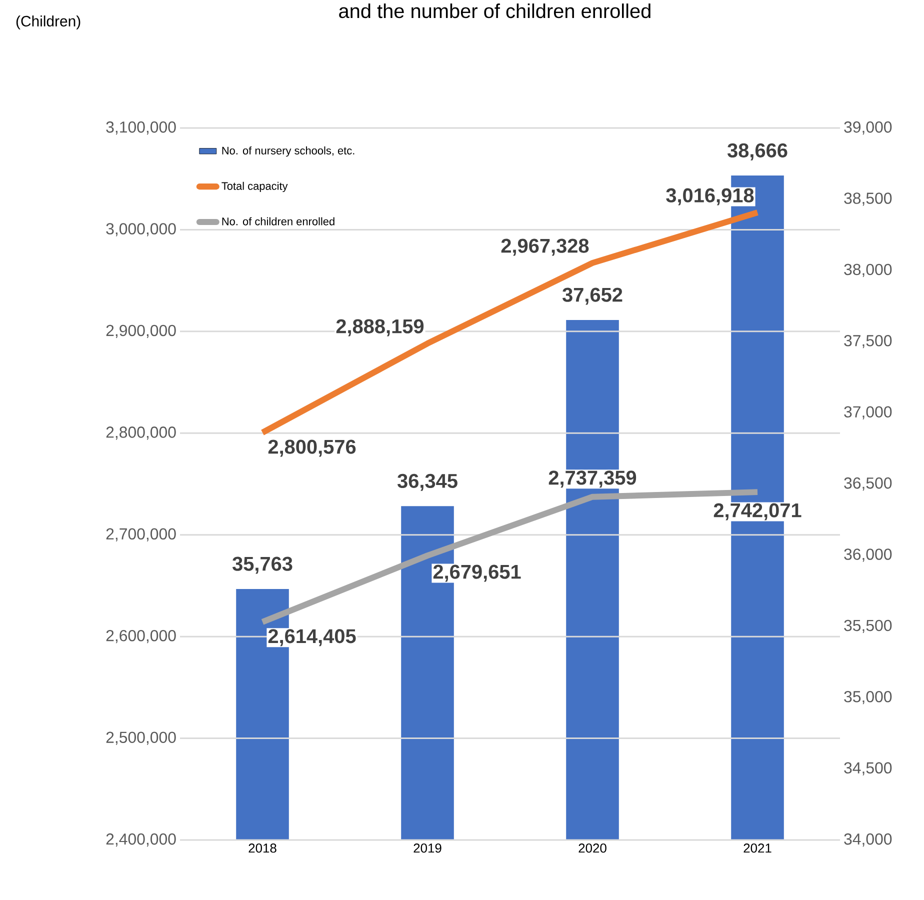 The width and height of the screenshot is (924, 900). I want to click on y-tick-label: 2,700,000, so click(141, 535).